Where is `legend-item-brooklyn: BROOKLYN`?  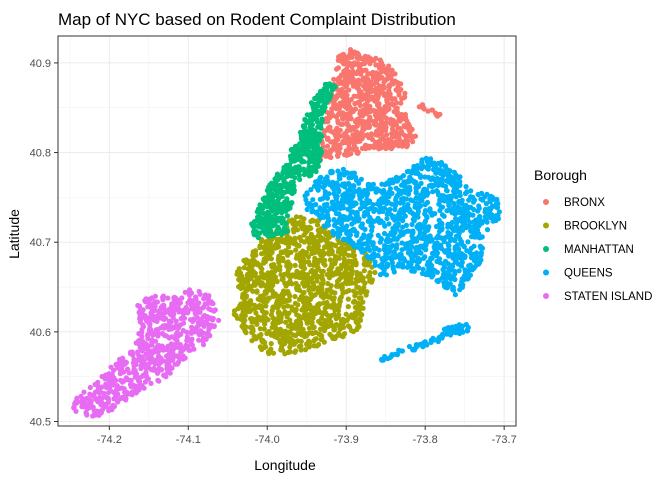 legend-item-brooklyn: BROOKLYN is located at coordinates (585, 227).